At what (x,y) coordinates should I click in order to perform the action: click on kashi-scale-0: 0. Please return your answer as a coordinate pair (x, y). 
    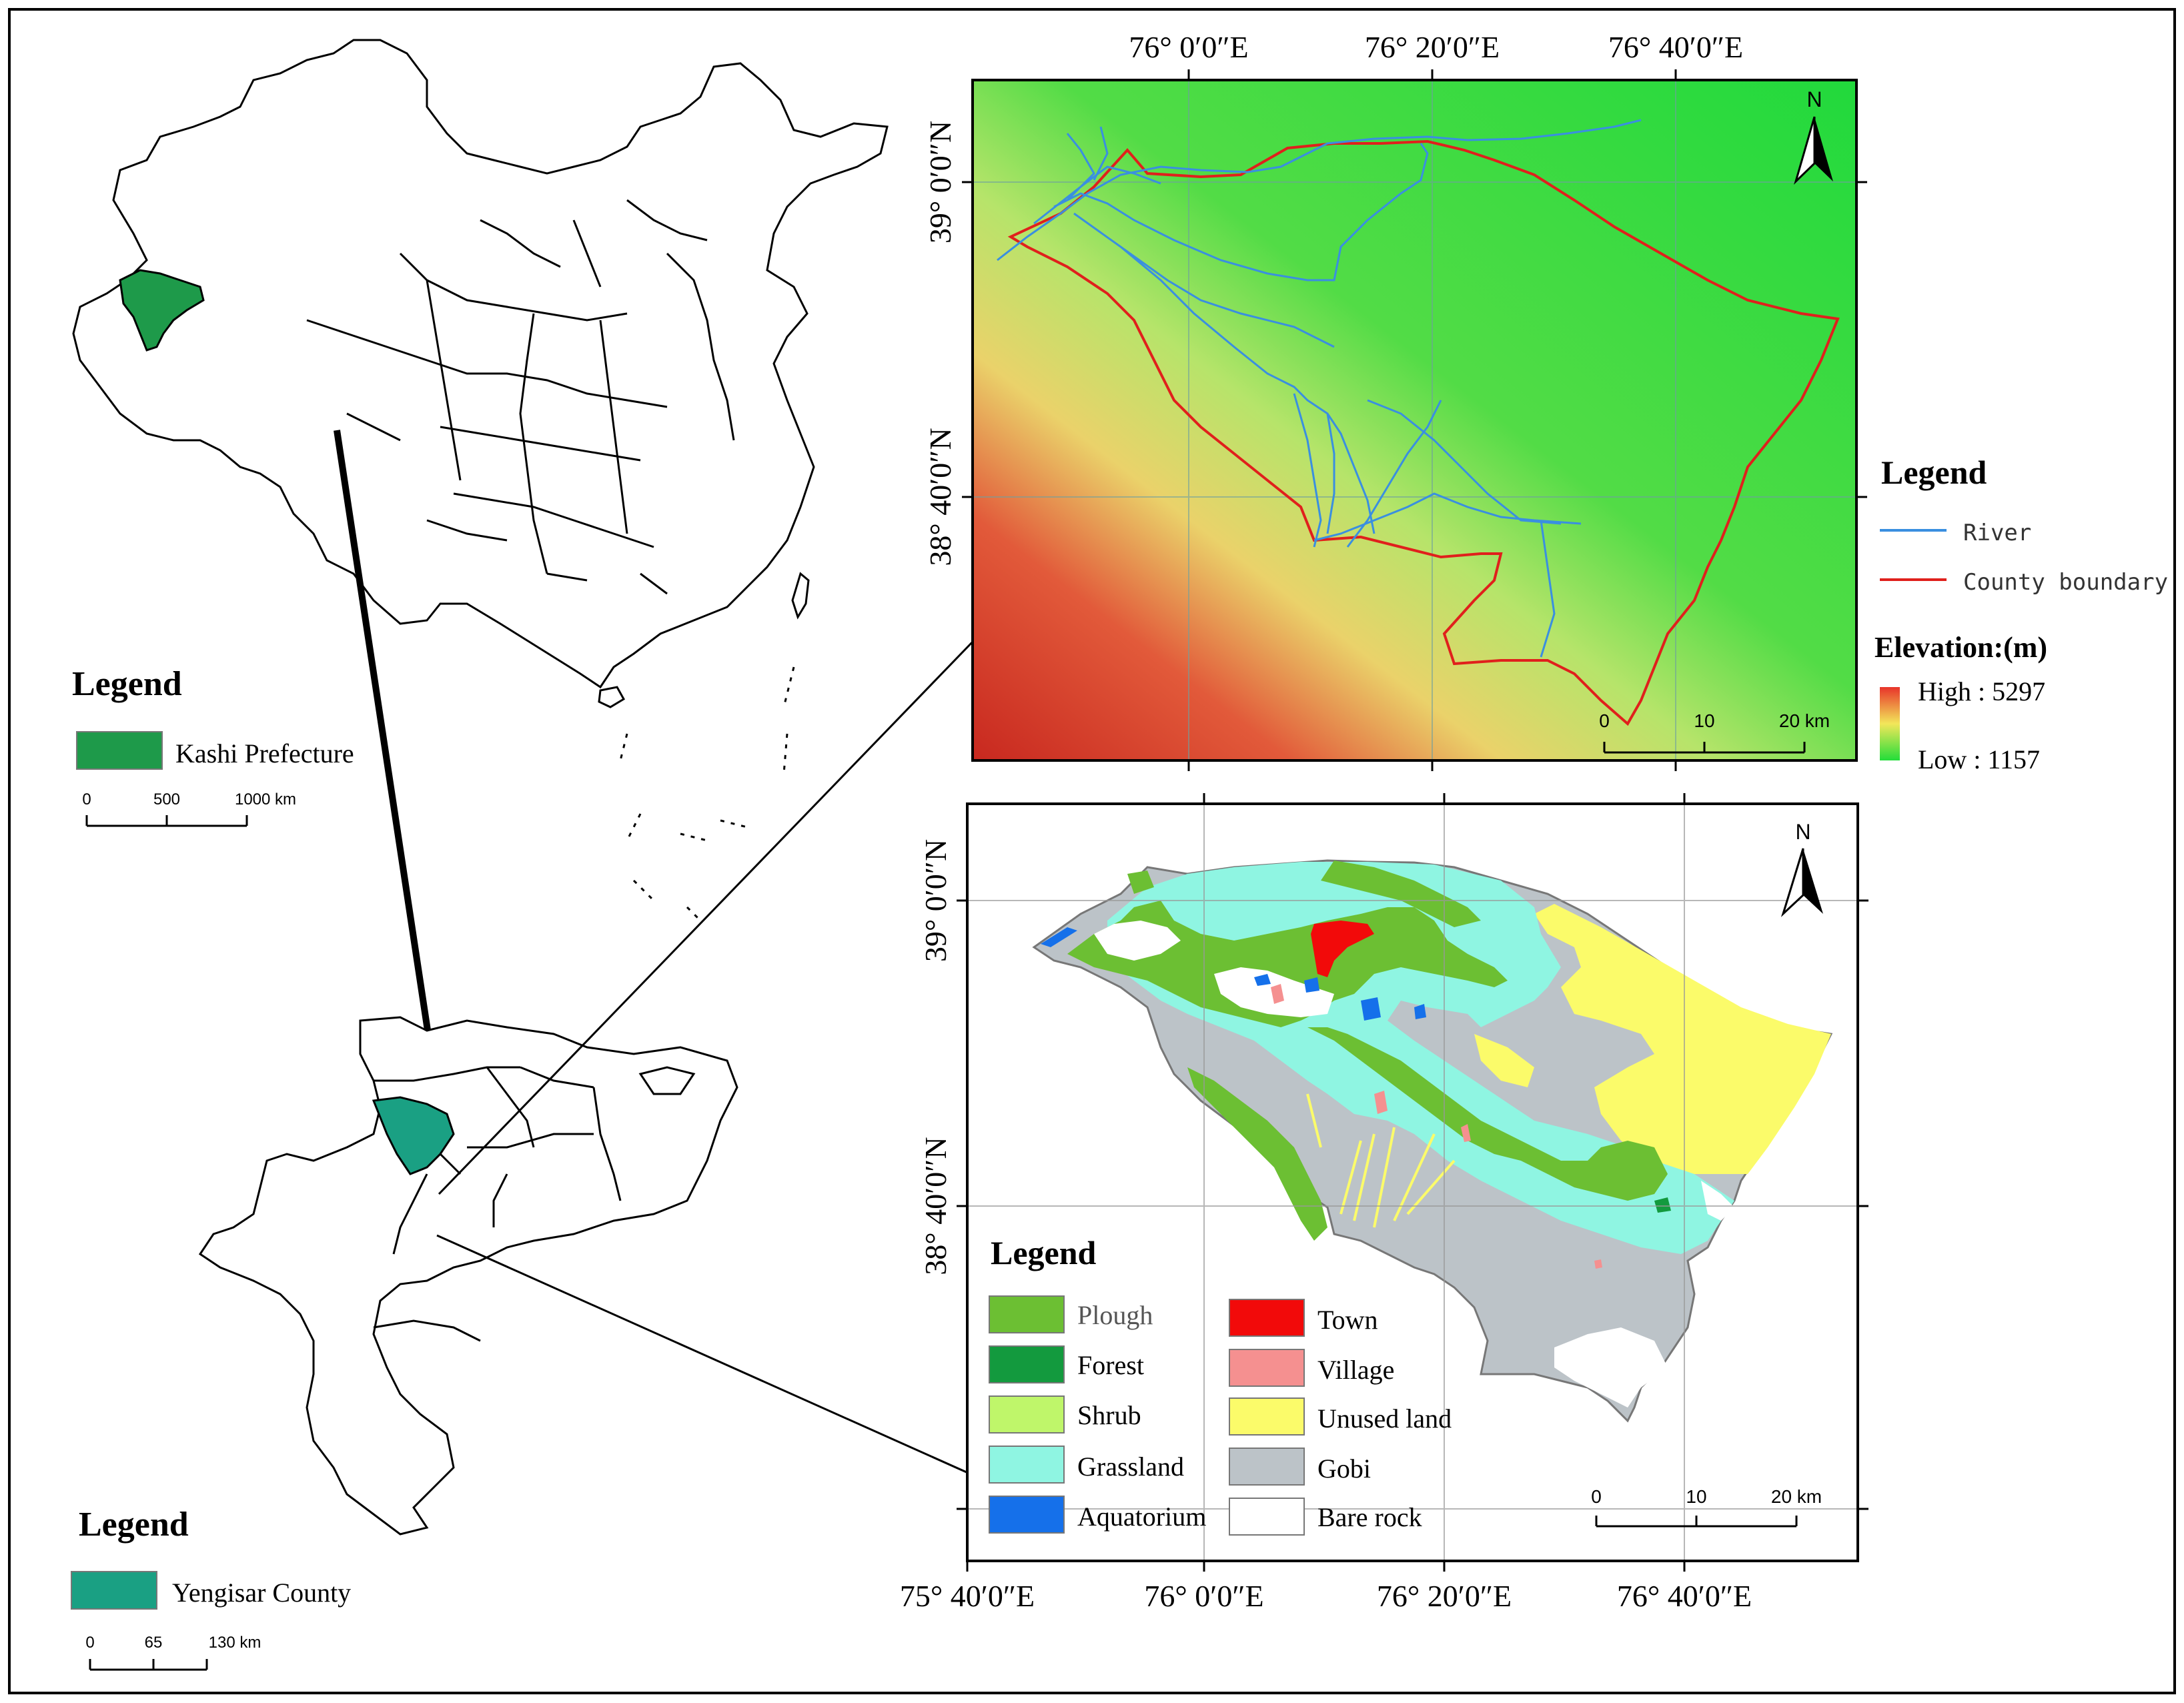
    Looking at the image, I should click on (89, 1643).